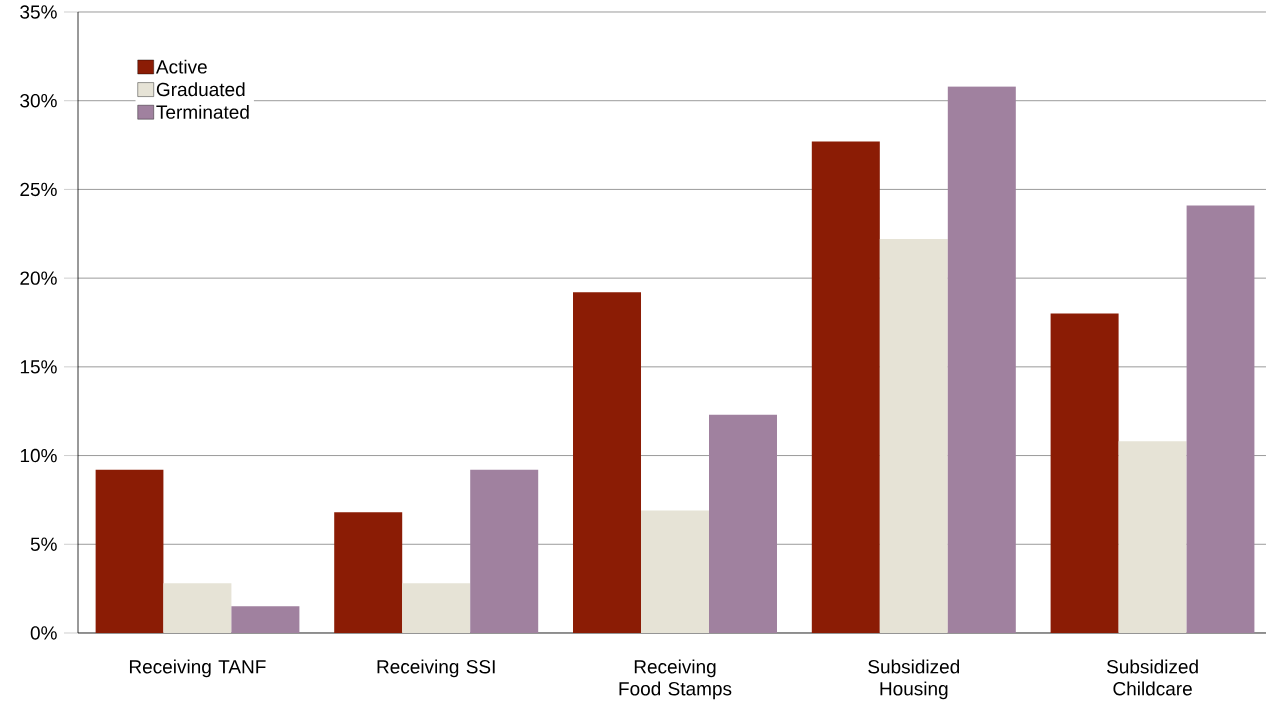 This screenshot has width=1266, height=706. What do you see at coordinates (914, 679) in the screenshot?
I see `x-tick-label: Subsidized Housing` at bounding box center [914, 679].